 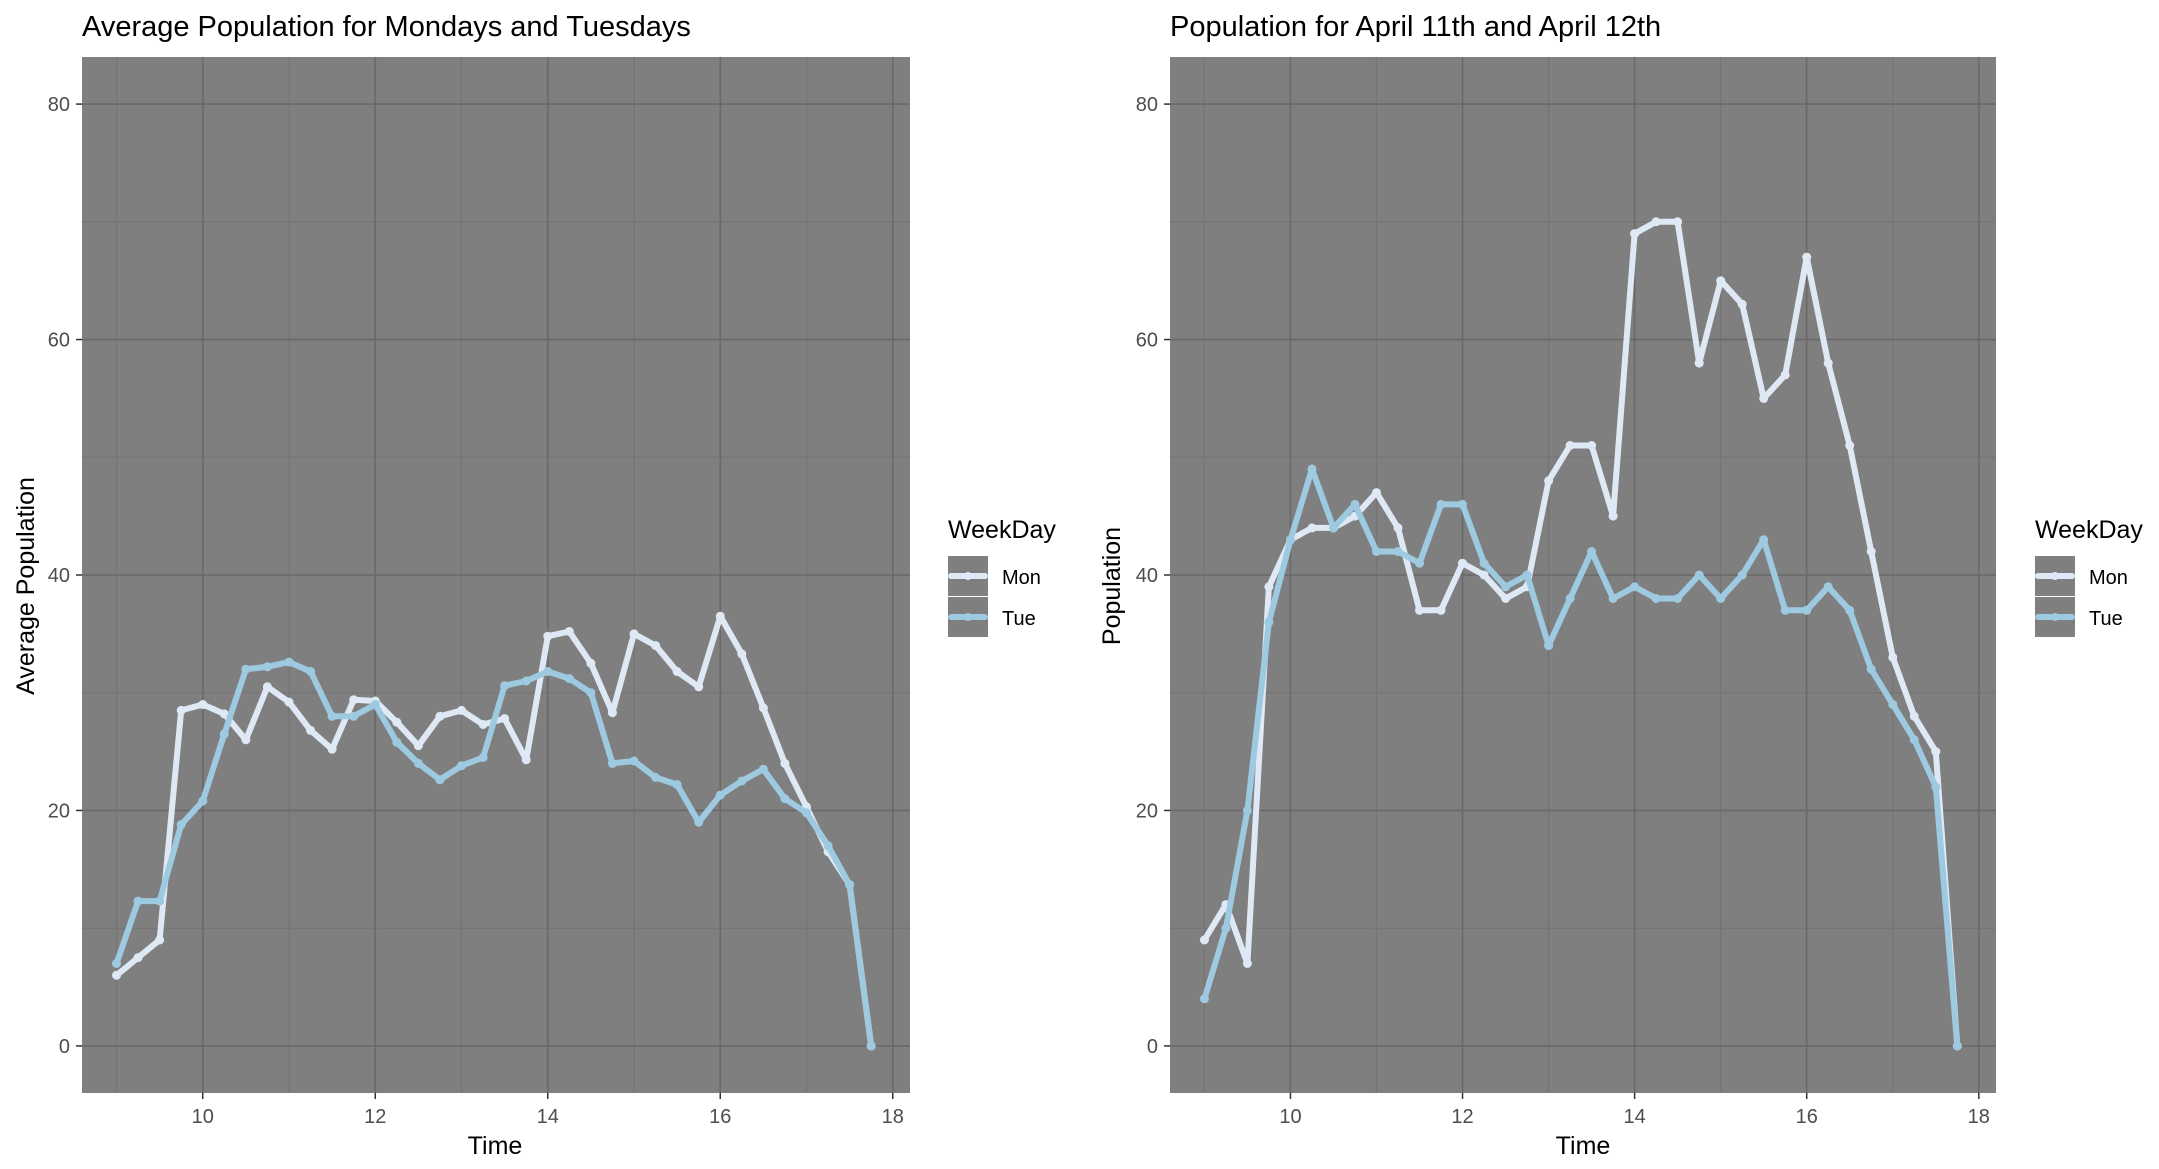 What do you see at coordinates (1415, 27) in the screenshot?
I see `chart-title: Population for April 11th and April 12th` at bounding box center [1415, 27].